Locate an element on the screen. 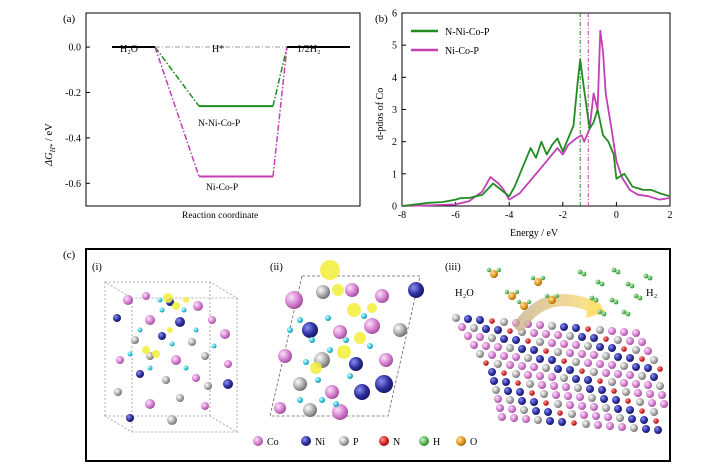 Image resolution: width=703 pixels, height=466 pixels. panel-b-x-axis-title: Energy / eV is located at coordinates (534, 233).